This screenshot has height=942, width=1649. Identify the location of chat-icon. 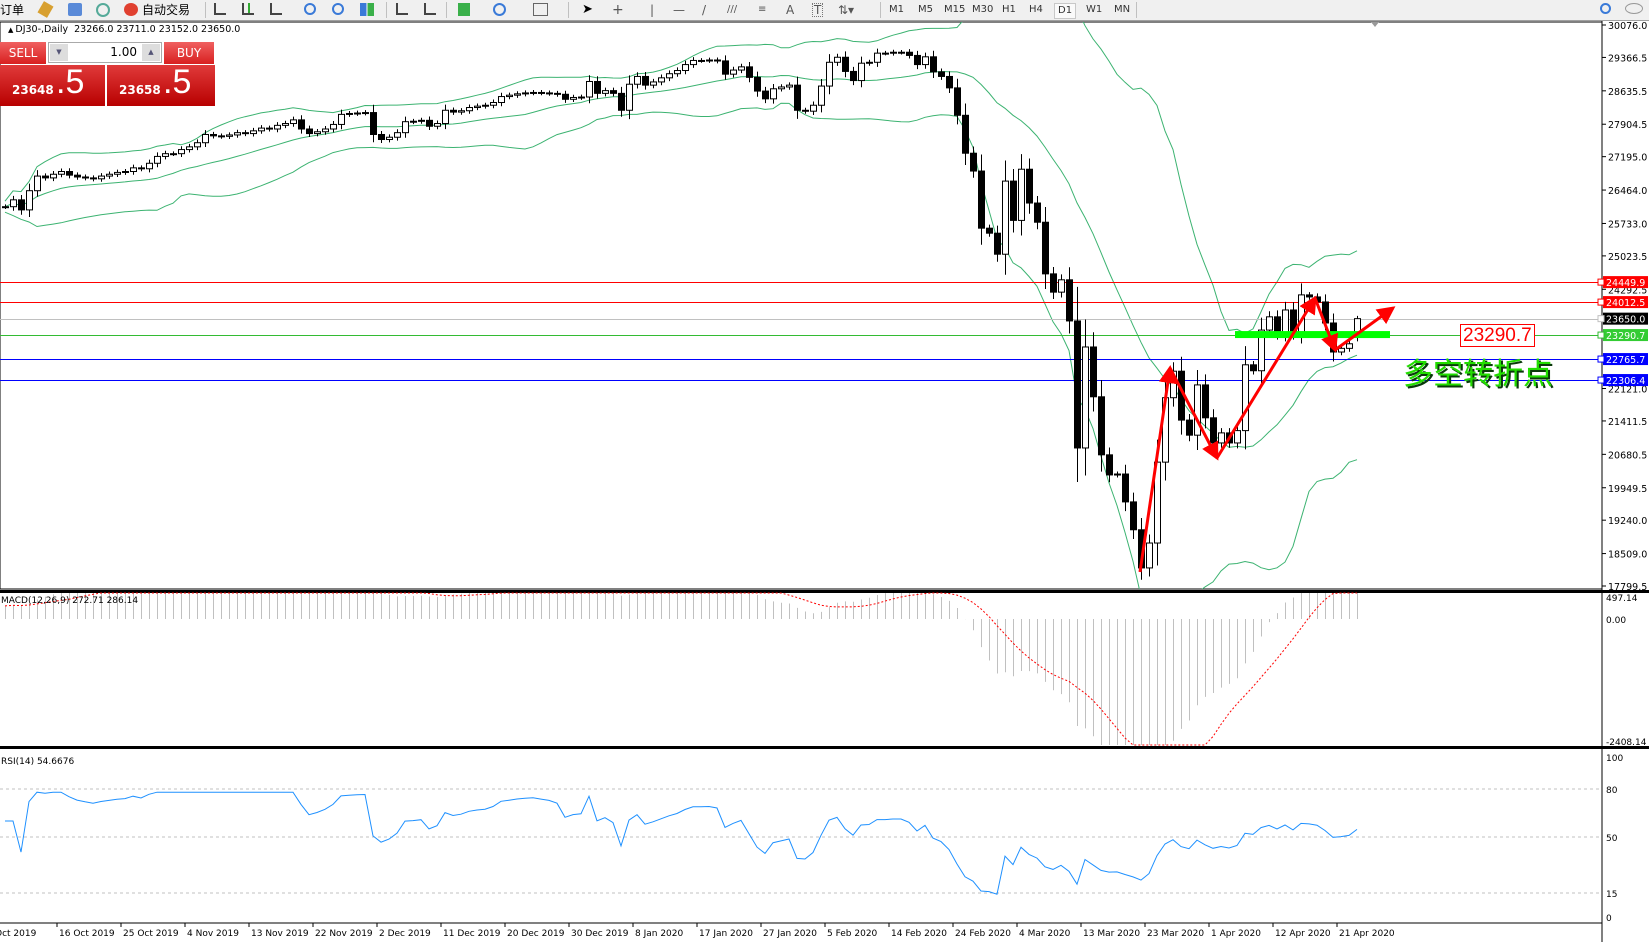
(1634, 8).